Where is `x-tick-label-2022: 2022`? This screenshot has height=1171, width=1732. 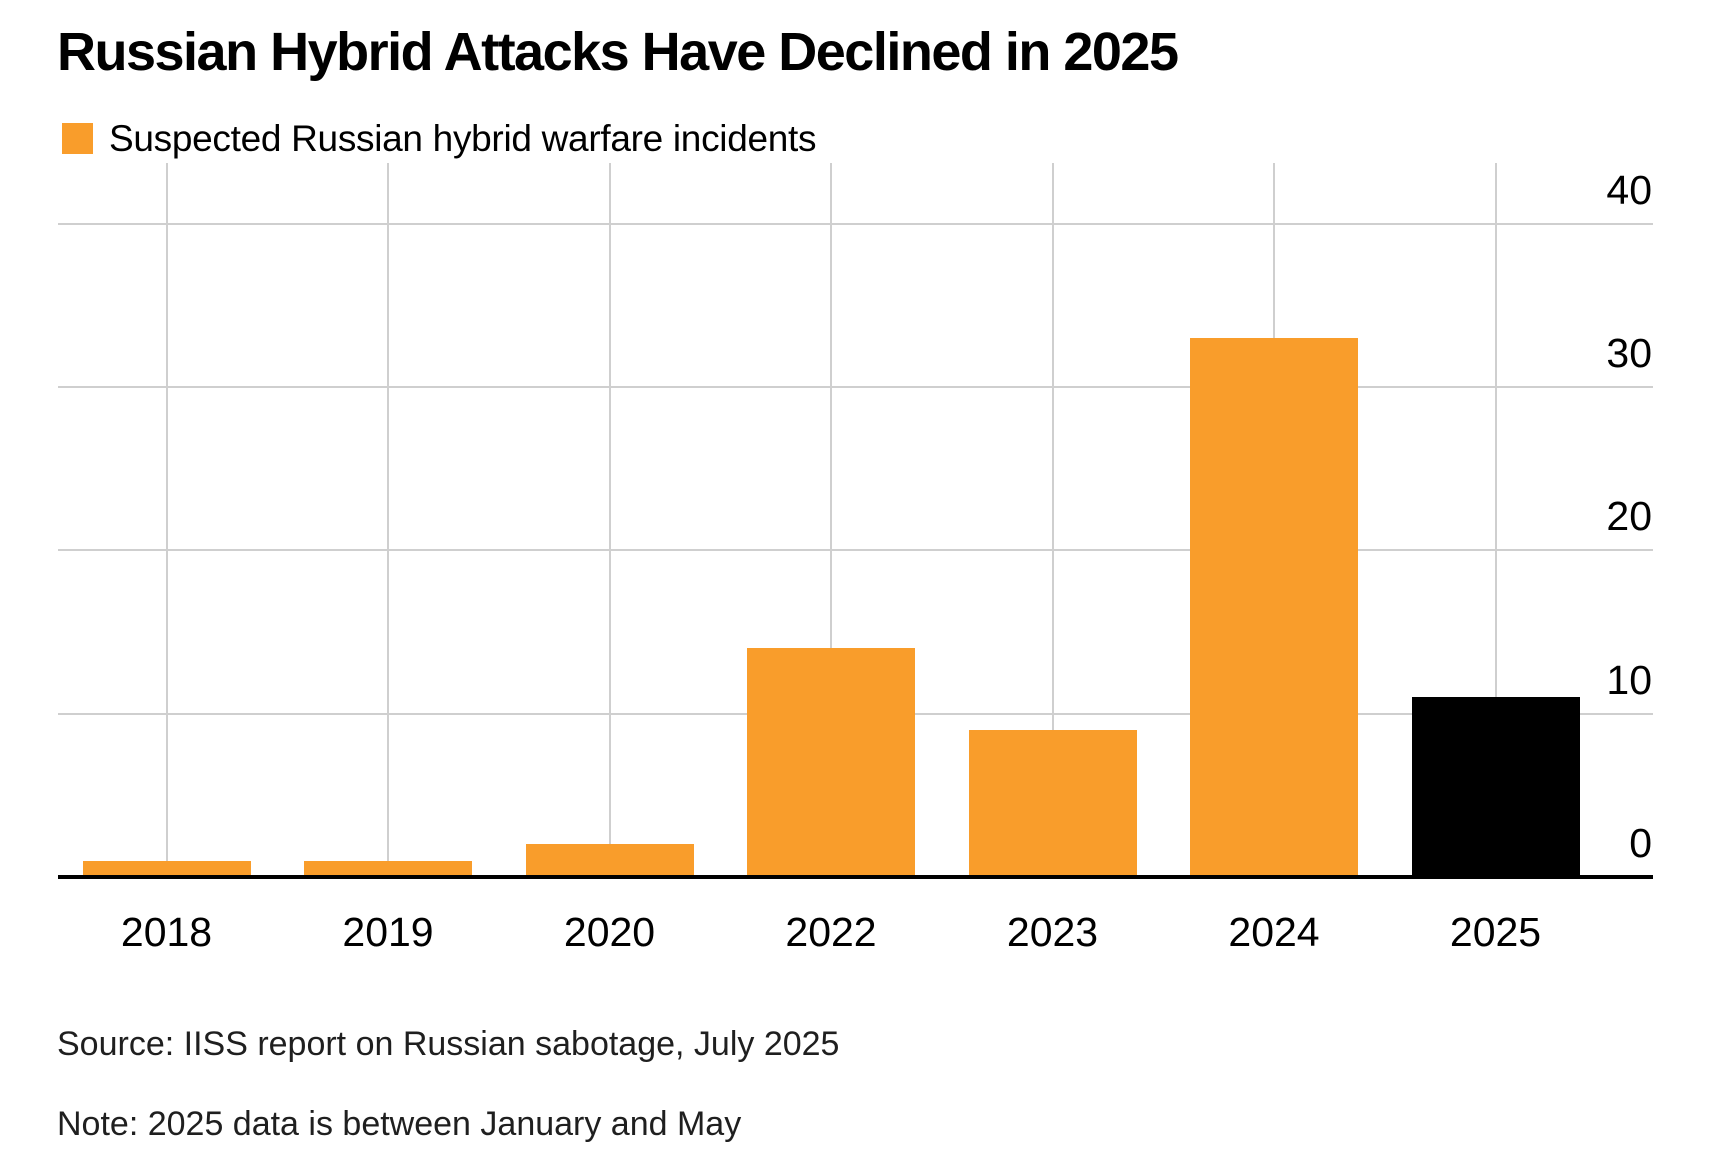
x-tick-label-2022: 2022 is located at coordinates (831, 932).